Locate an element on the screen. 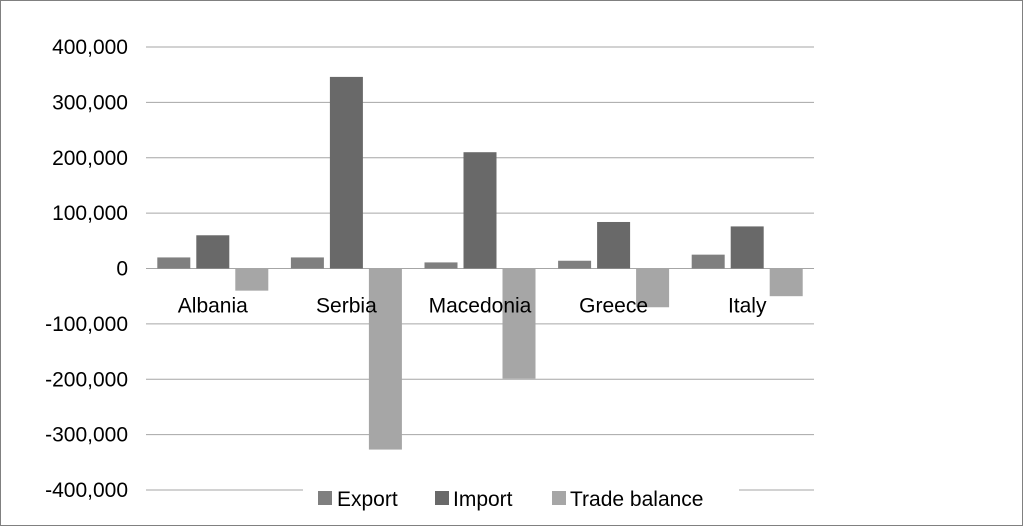 The height and width of the screenshot is (527, 1024). y-tick-label: 0 is located at coordinates (122, 269).